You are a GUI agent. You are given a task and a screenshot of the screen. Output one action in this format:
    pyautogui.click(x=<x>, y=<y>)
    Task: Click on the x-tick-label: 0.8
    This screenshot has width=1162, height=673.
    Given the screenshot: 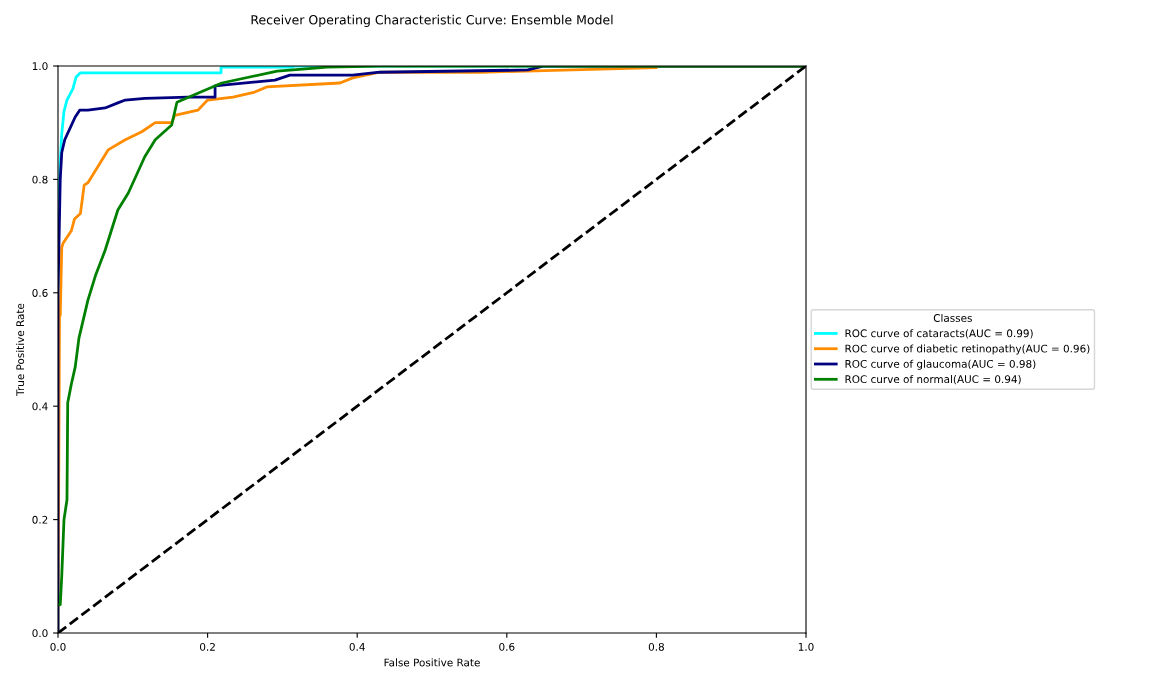 What is the action you would take?
    pyautogui.click(x=656, y=646)
    